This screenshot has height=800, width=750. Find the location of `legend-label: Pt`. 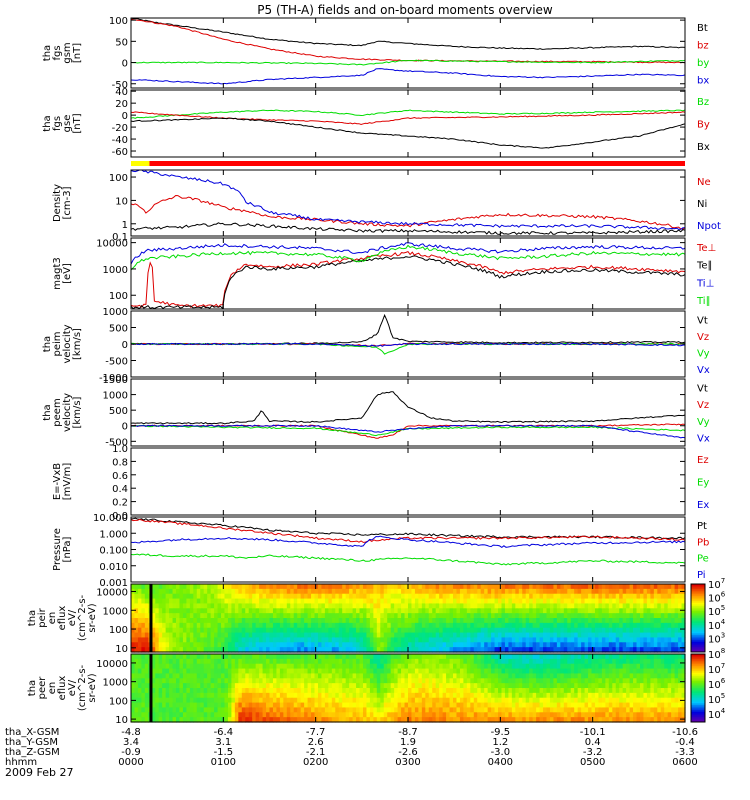

legend-label: Pt is located at coordinates (702, 526).